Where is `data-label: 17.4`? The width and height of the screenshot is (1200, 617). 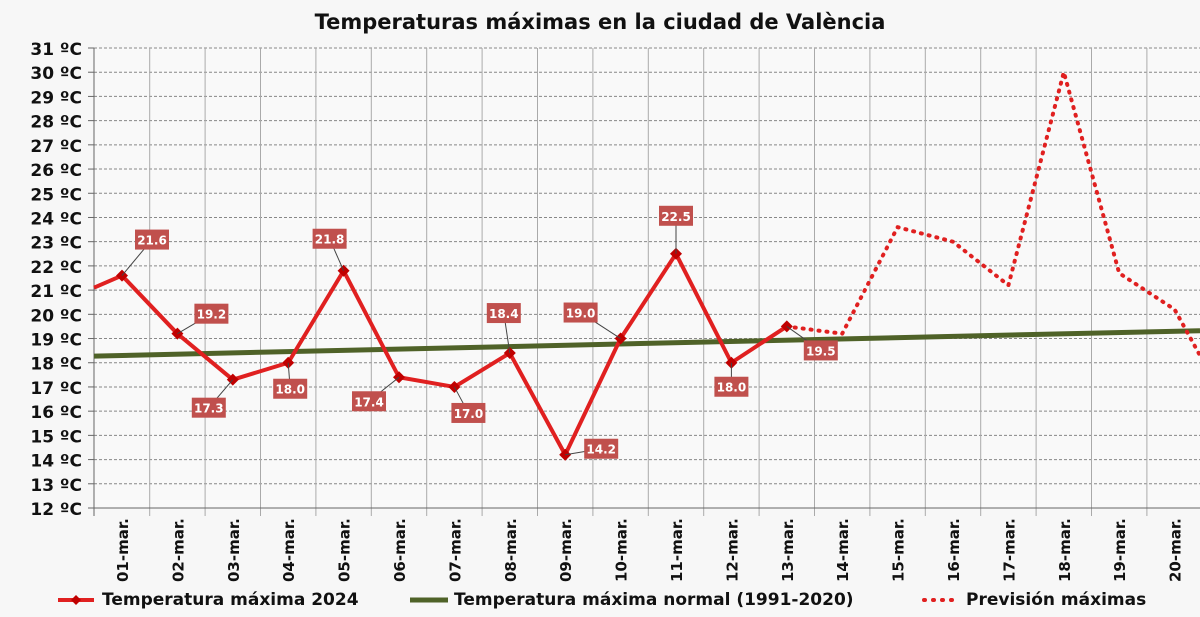
data-label: 17.4 is located at coordinates (369, 402).